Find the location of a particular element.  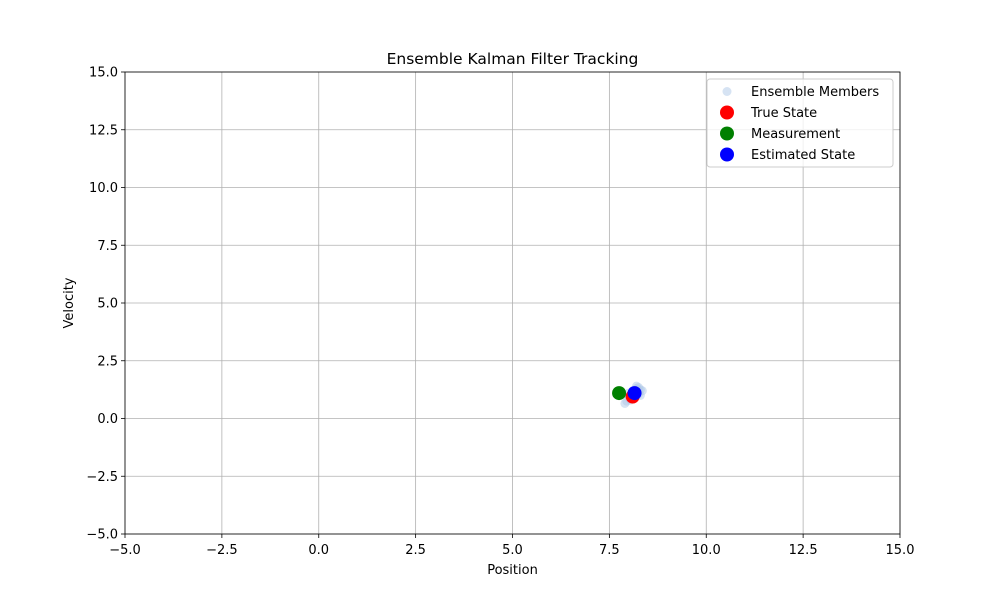

x-tick-label: 5.0 is located at coordinates (512, 550).